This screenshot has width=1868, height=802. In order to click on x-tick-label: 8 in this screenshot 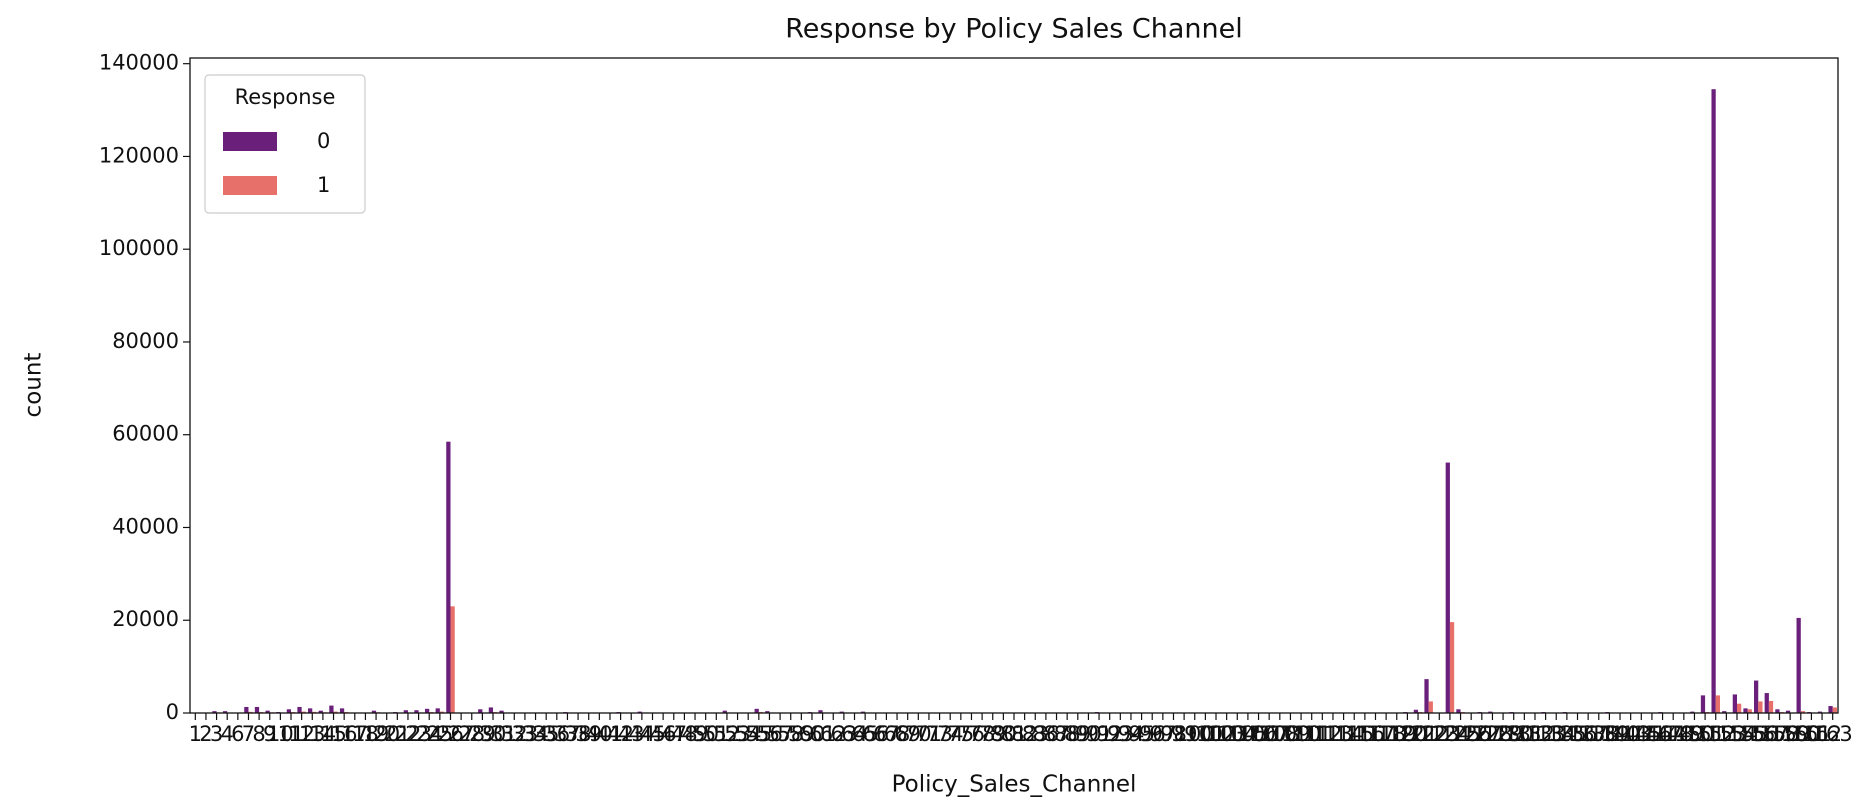, I will do `click(258, 734)`.